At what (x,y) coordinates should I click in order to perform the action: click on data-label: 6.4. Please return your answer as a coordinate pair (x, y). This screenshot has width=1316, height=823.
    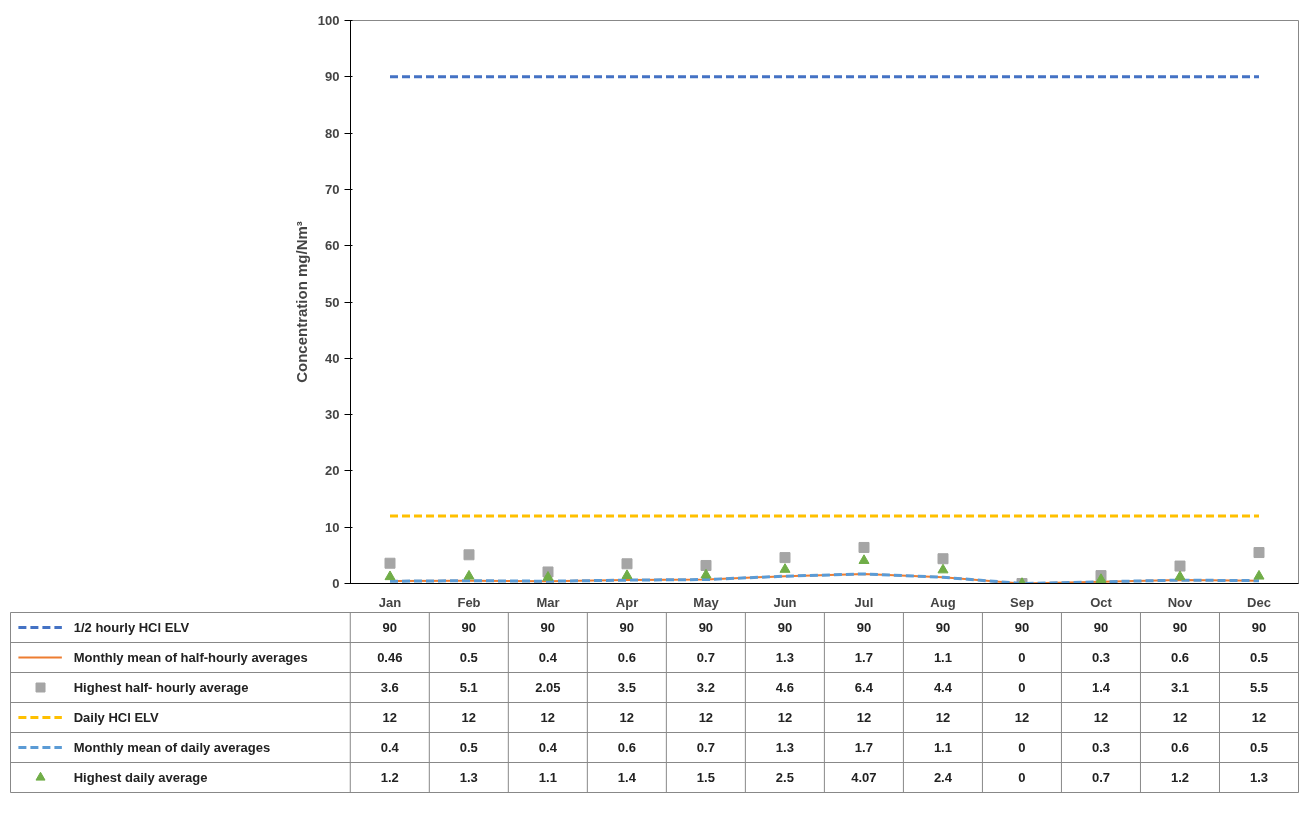
    Looking at the image, I should click on (864, 687).